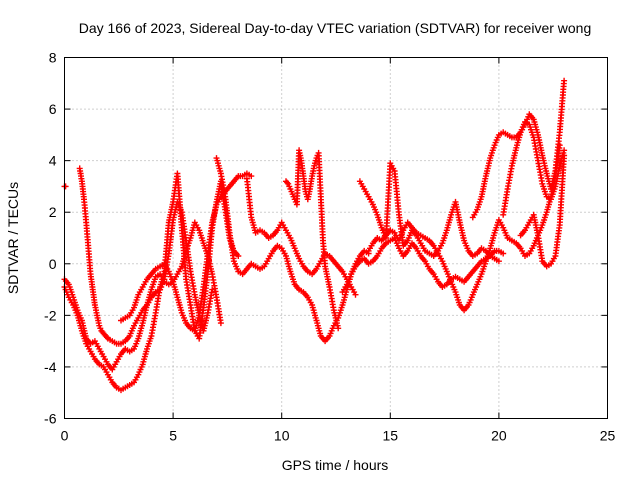 The image size is (640, 480). I want to click on series-isolated-points, so click(65, 186).